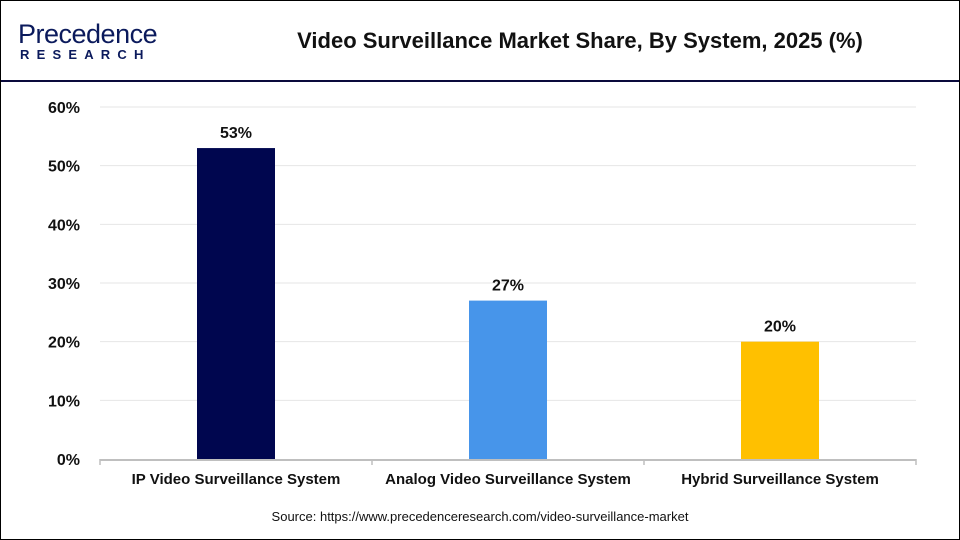 Image resolution: width=960 pixels, height=540 pixels. Describe the element at coordinates (64, 167) in the screenshot. I see `y-tick-label: 50%` at that location.